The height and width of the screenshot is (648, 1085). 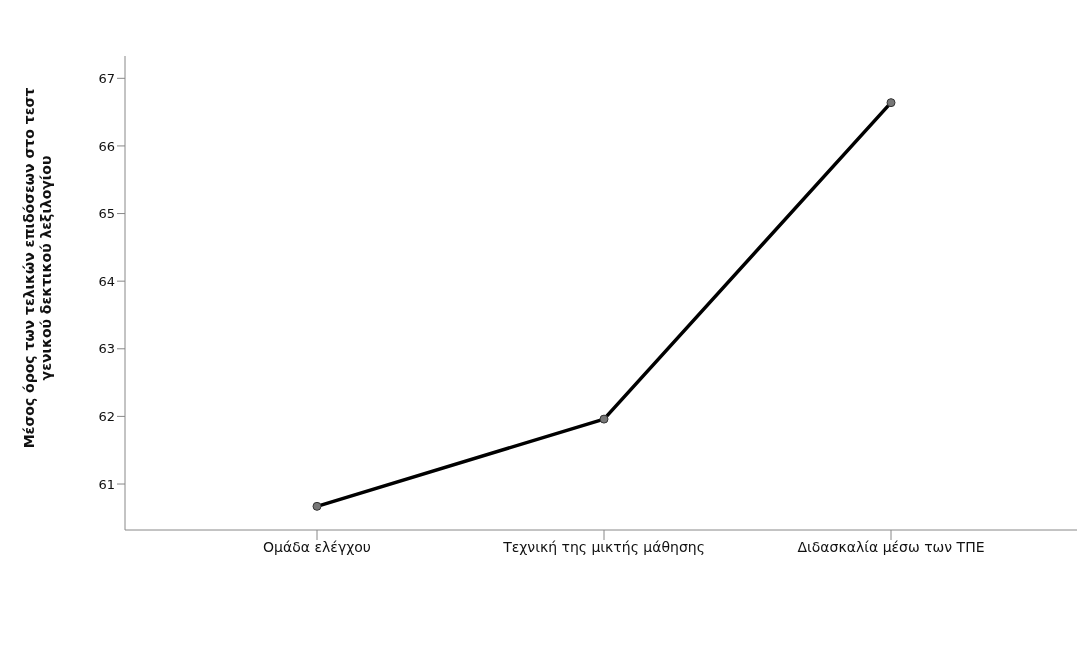 What do you see at coordinates (106, 484) in the screenshot?
I see `y-tick-label: 61` at bounding box center [106, 484].